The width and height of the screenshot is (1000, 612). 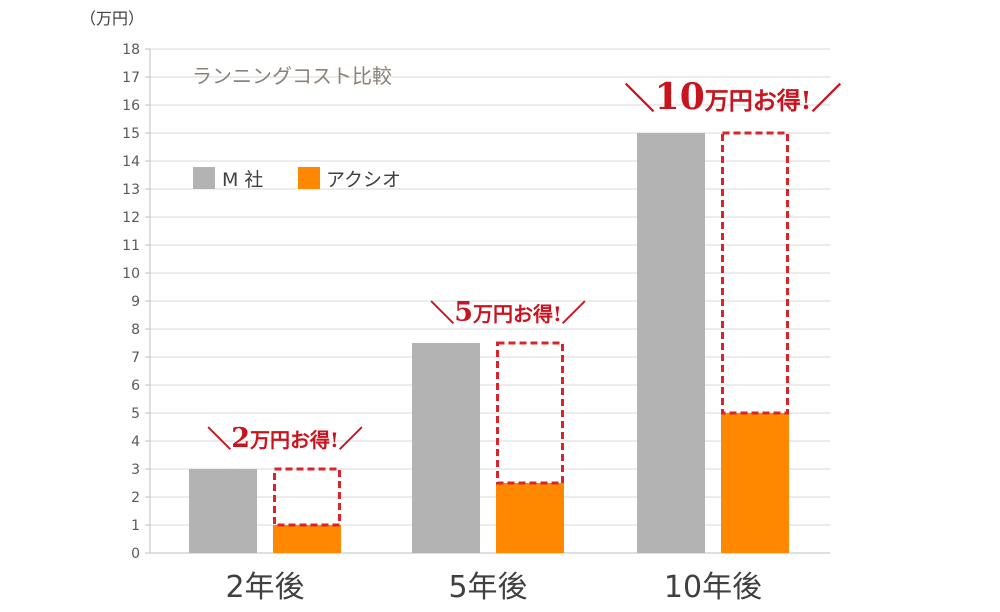 What do you see at coordinates (297, 179) in the screenshot?
I see `legend: M 社 アクシオ` at bounding box center [297, 179].